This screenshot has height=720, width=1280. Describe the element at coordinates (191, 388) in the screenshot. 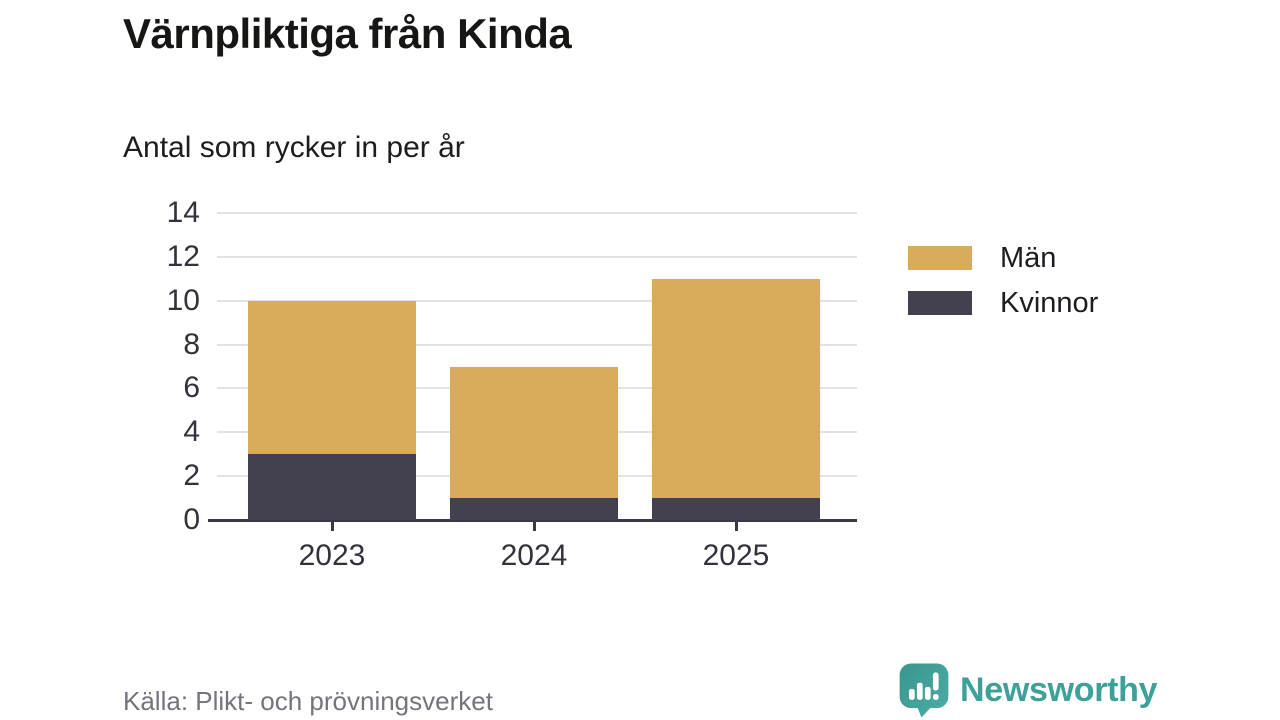

I see `y-tick-label-6: 6` at that location.